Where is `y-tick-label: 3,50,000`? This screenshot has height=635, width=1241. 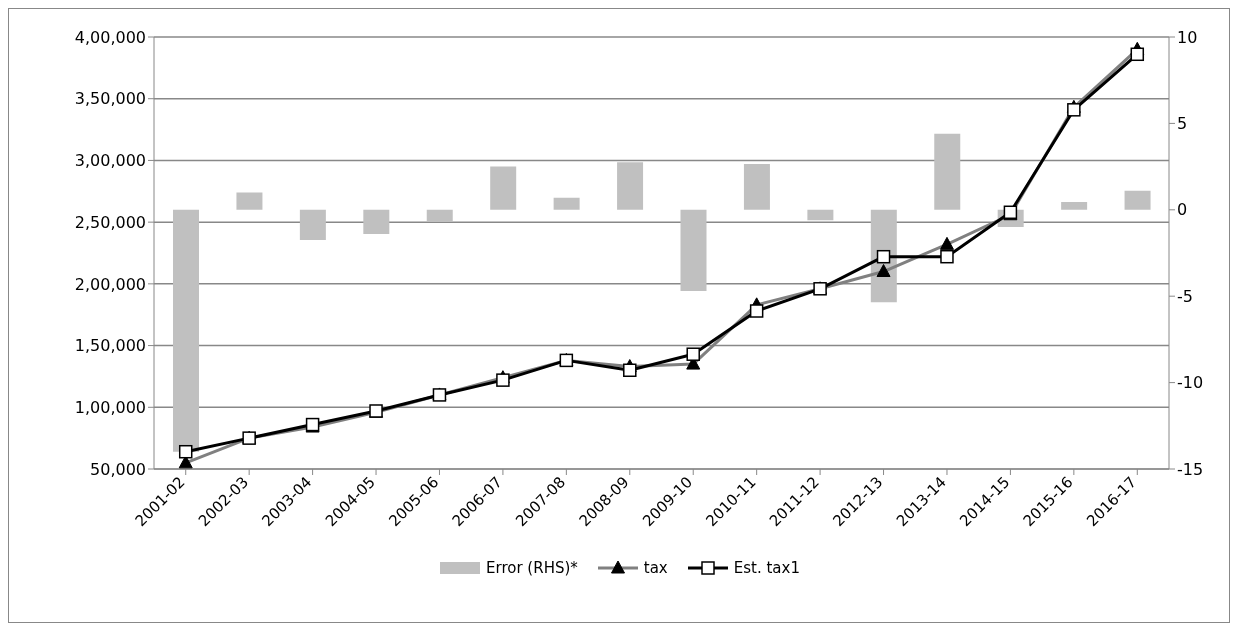
y-tick-label: 3,50,000 is located at coordinates (110, 99).